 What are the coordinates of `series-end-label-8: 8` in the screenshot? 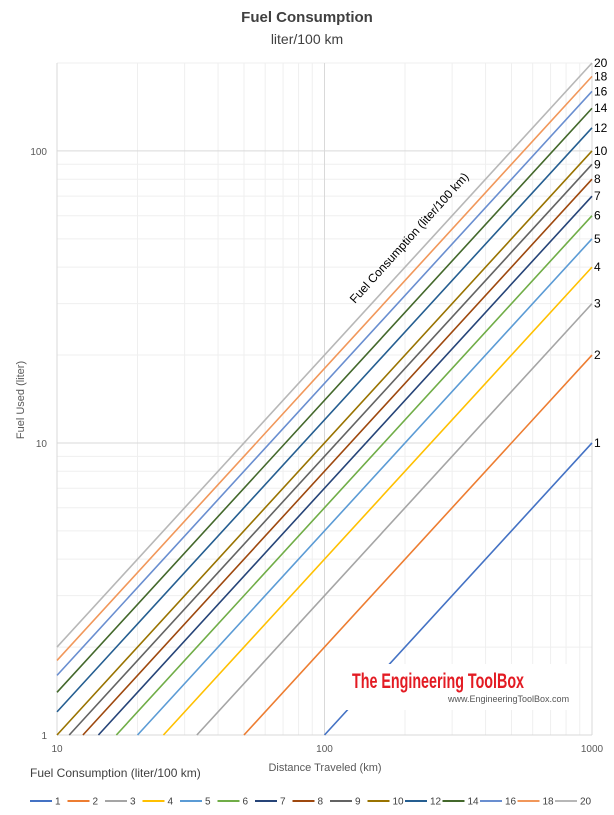 It's located at (597, 179).